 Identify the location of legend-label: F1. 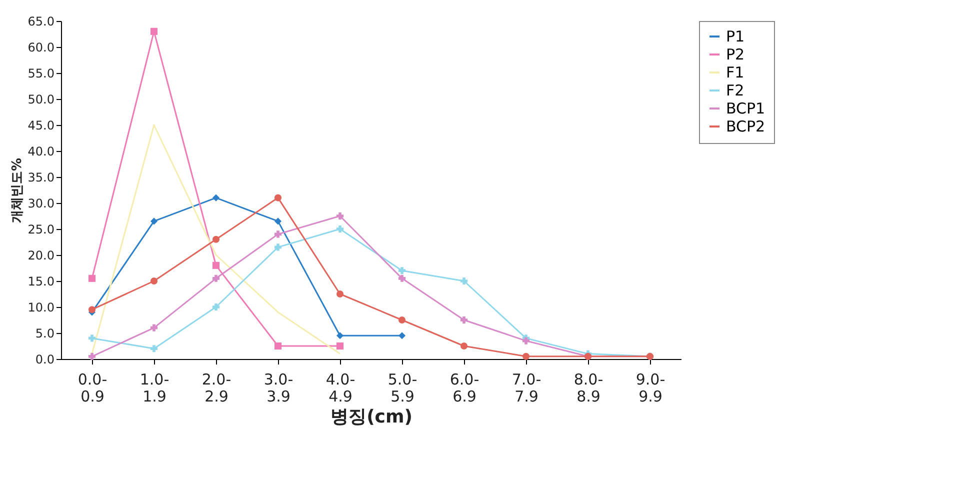
(735, 73).